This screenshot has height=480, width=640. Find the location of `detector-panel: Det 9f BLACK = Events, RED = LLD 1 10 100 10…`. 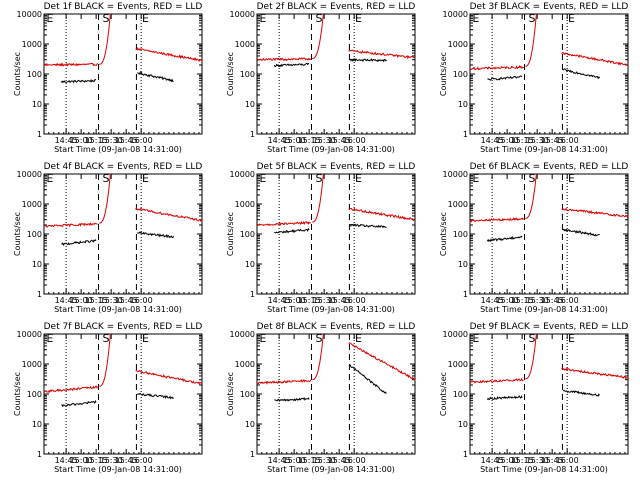

detector-panel: Det 9f BLACK = Events, RED = LLD 1 10 100 10… is located at coordinates (534, 398).